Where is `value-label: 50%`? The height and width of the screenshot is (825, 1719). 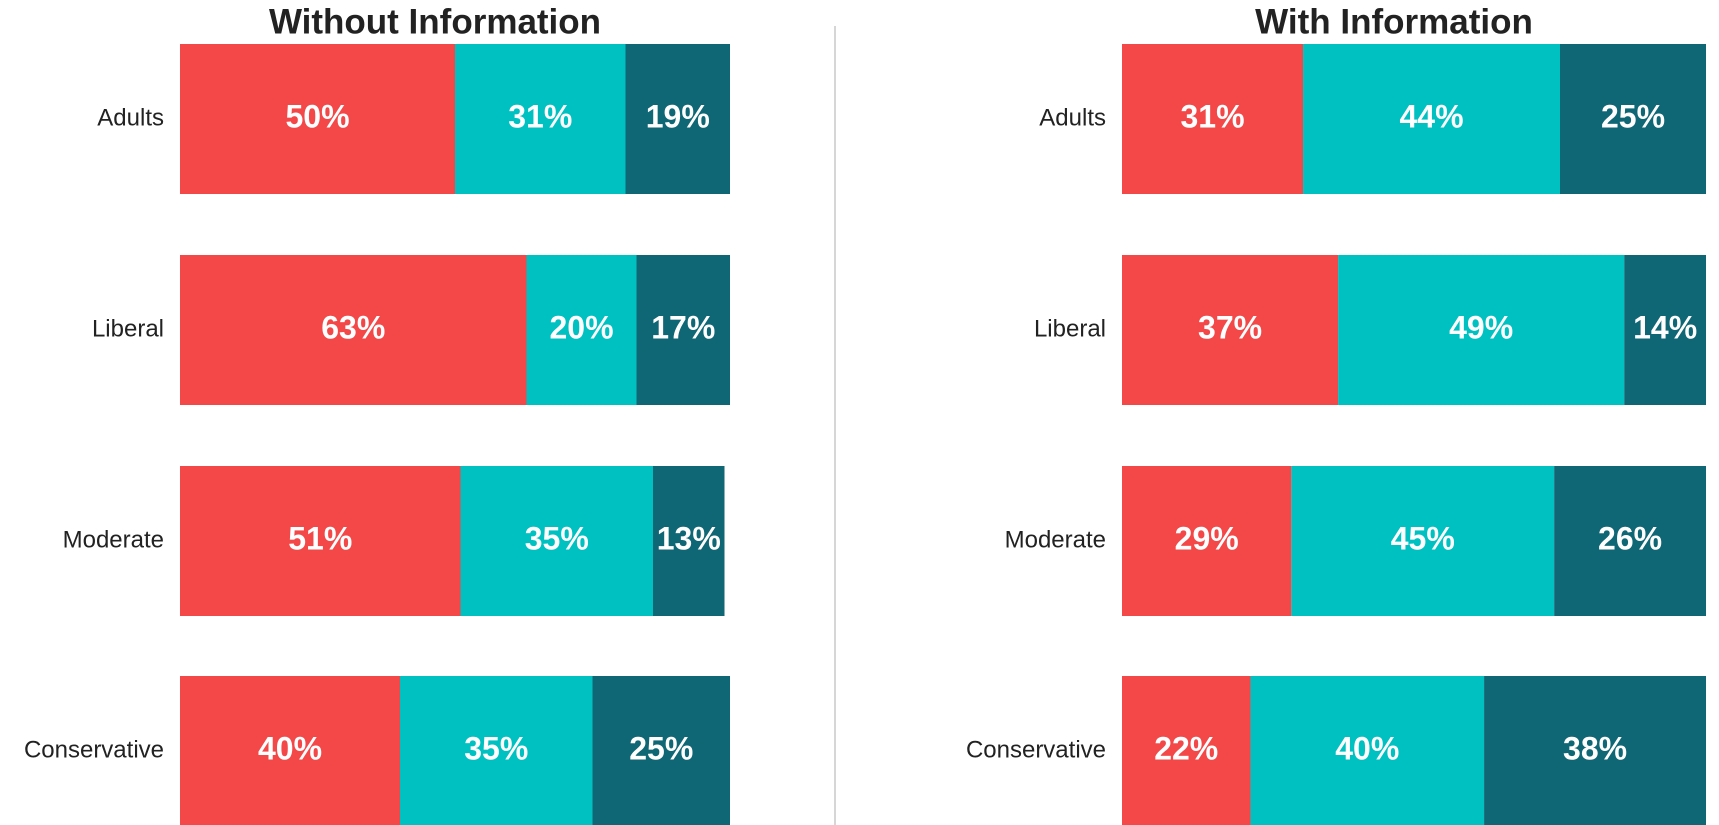 value-label: 50% is located at coordinates (317, 116).